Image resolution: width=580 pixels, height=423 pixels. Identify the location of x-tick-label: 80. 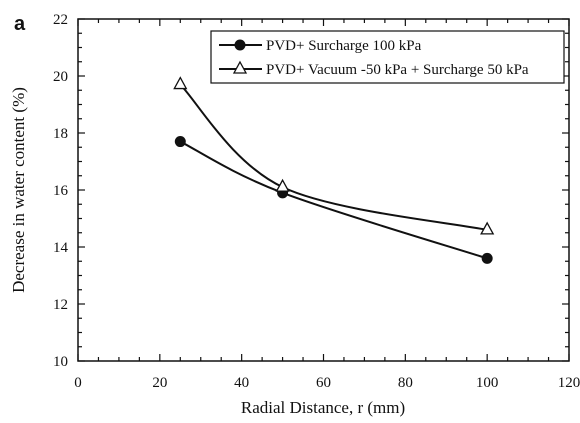
(405, 383).